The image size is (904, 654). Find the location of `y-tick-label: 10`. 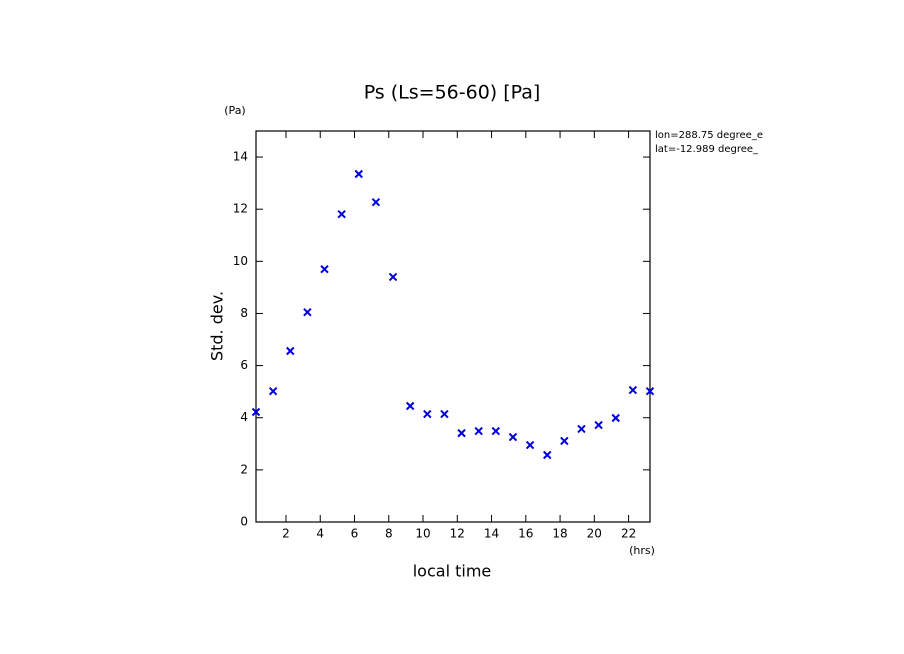

y-tick-label: 10 is located at coordinates (240, 261).